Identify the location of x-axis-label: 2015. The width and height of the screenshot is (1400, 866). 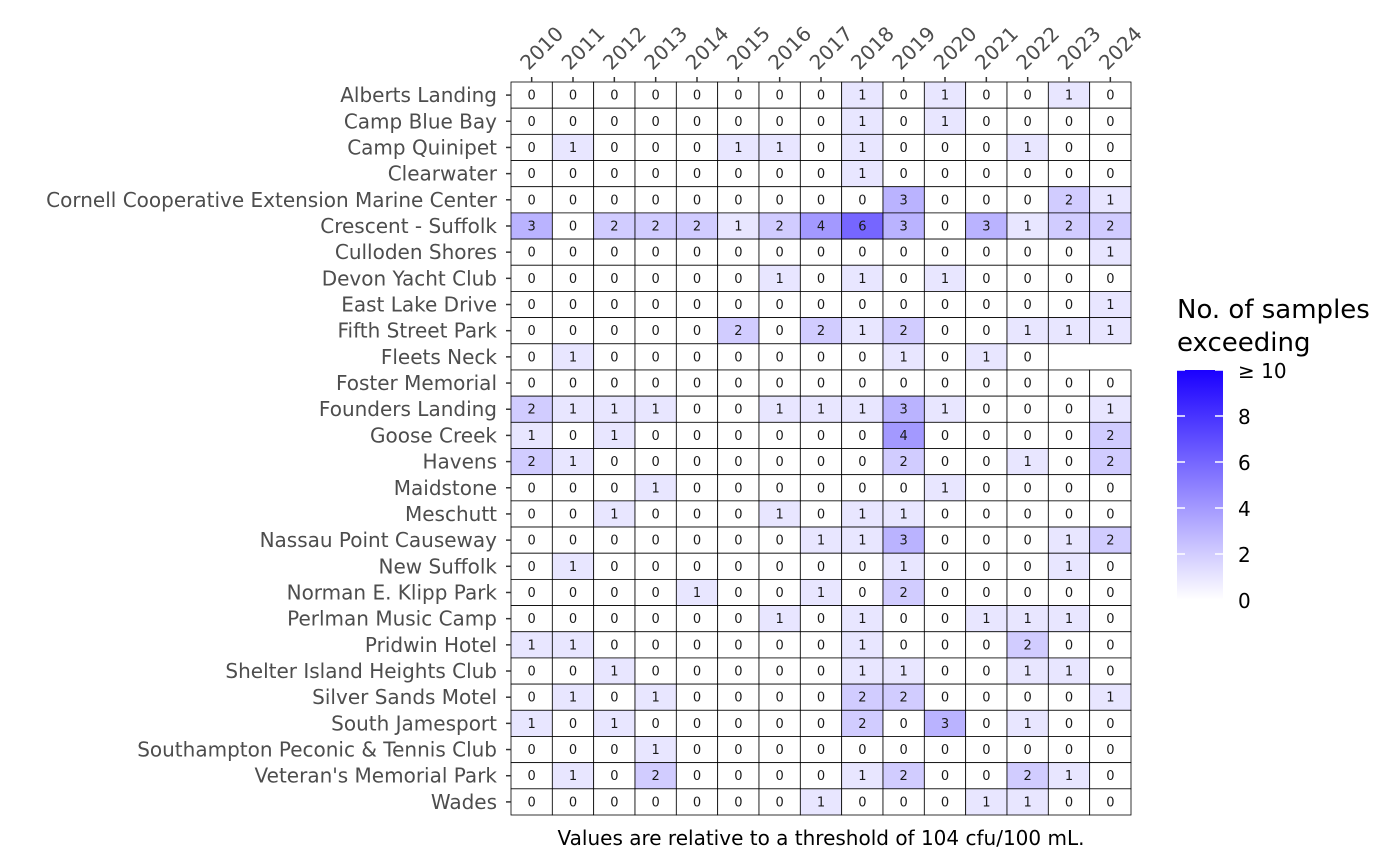
(748, 48).